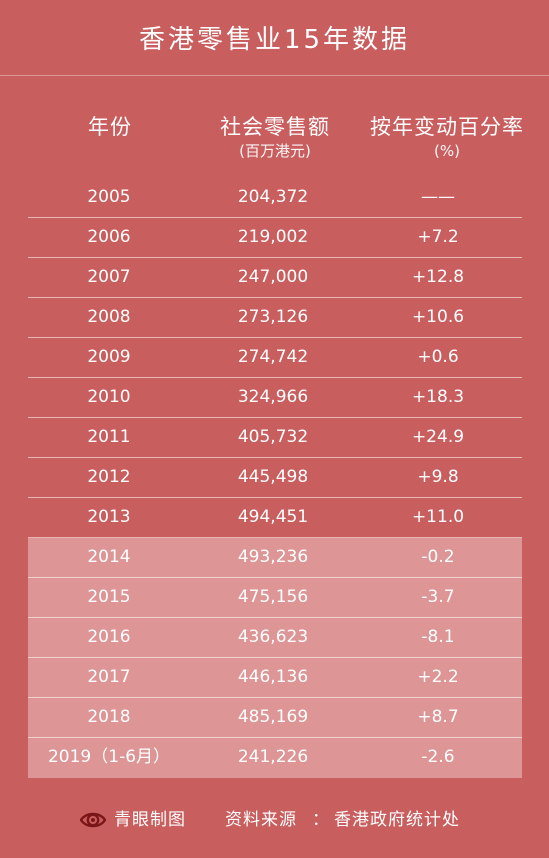  I want to click on cell-sales: 493,236, so click(273, 557).